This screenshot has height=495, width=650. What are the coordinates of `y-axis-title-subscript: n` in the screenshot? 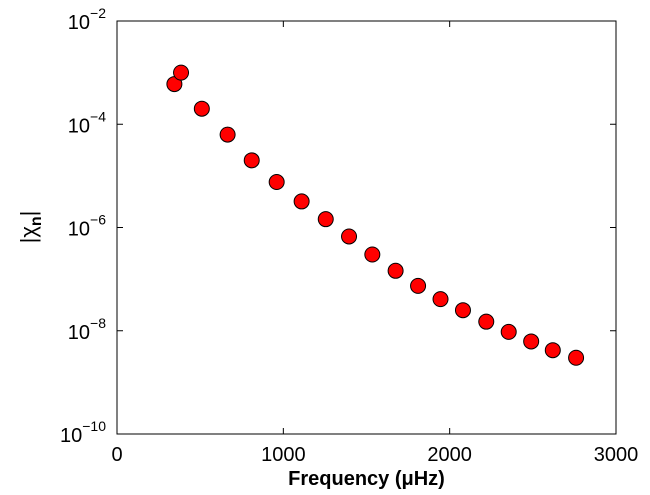 It's located at (36, 221).